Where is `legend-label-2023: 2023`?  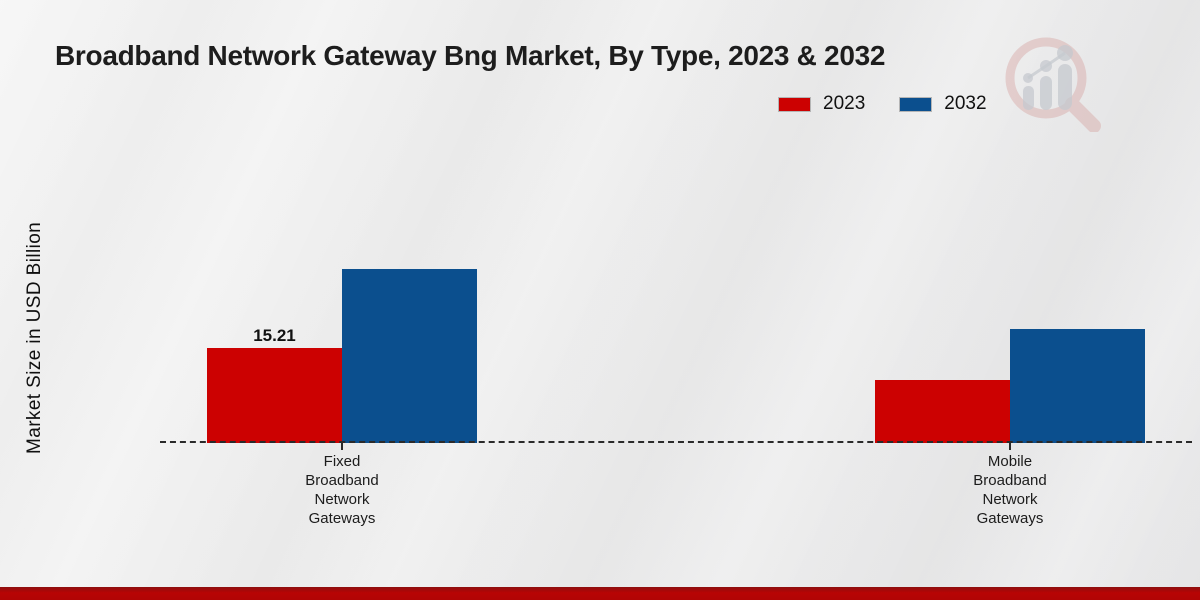 legend-label-2023: 2023 is located at coordinates (844, 103).